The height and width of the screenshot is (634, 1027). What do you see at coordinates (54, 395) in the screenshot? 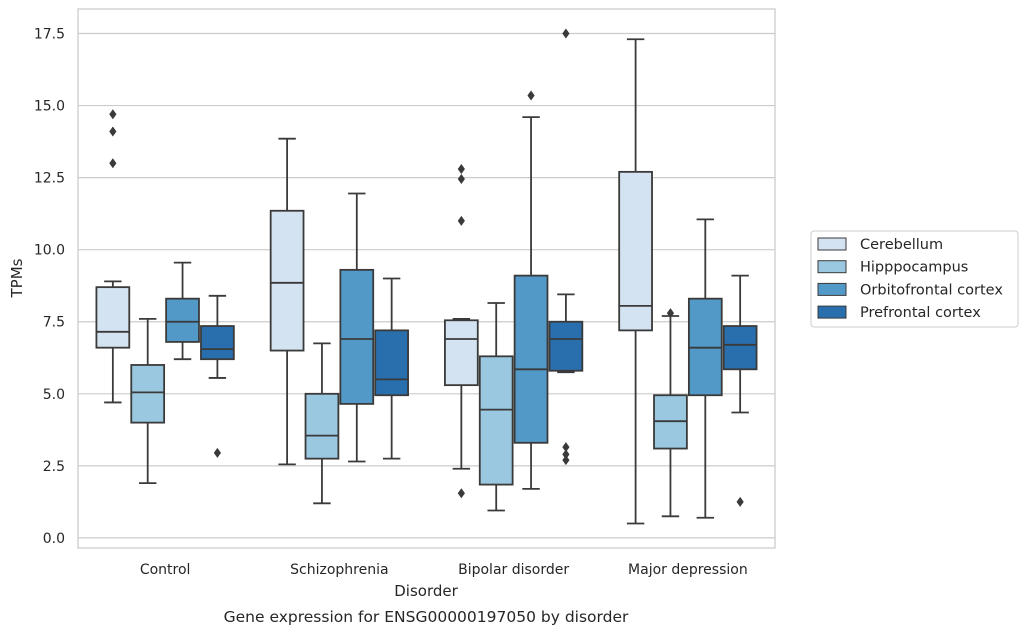
I see `y-tick-label: 5.0` at bounding box center [54, 395].